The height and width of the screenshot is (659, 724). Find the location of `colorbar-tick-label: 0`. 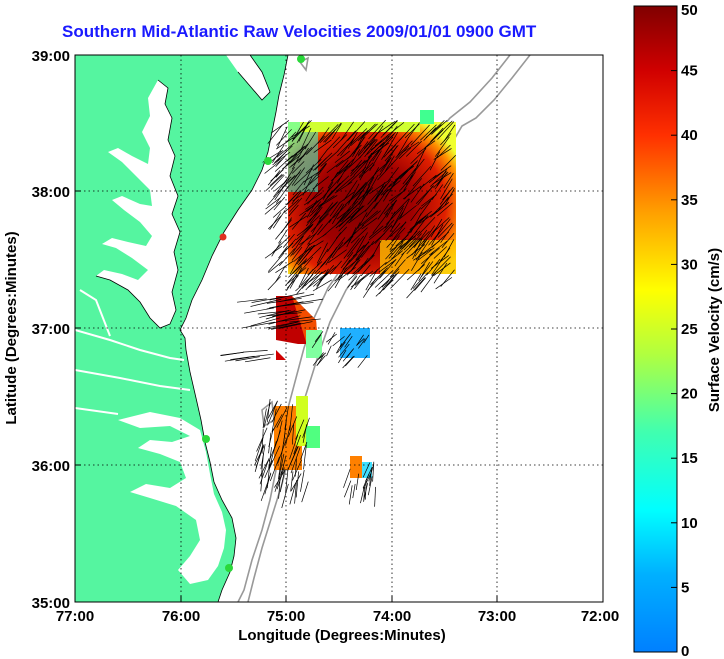

colorbar-tick-label: 0 is located at coordinates (685, 651).